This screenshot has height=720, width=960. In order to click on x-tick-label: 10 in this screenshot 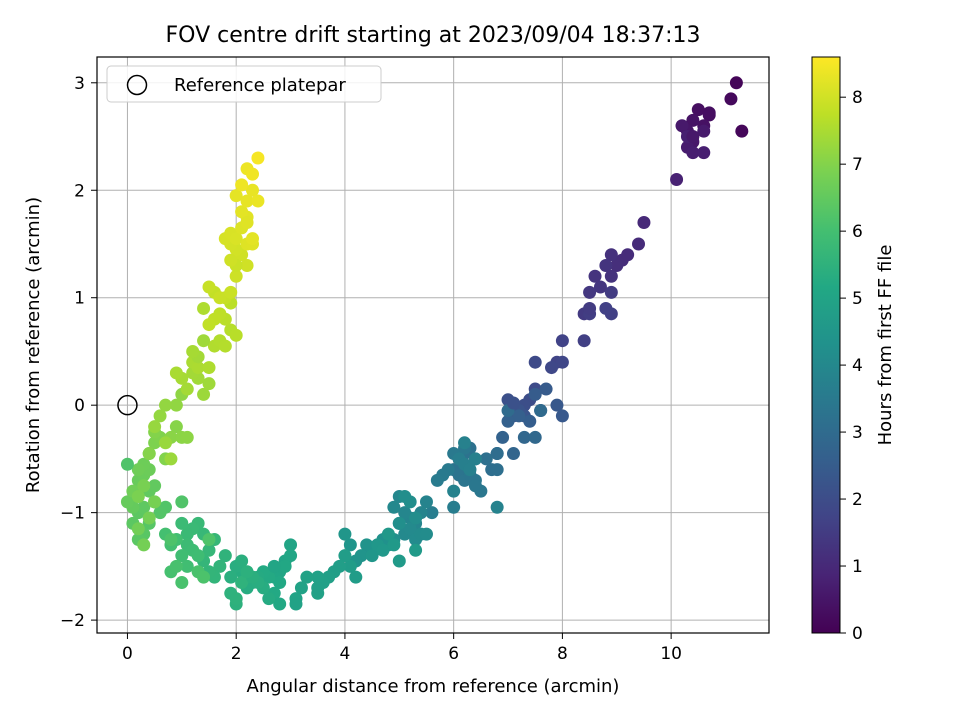, I will do `click(671, 654)`.